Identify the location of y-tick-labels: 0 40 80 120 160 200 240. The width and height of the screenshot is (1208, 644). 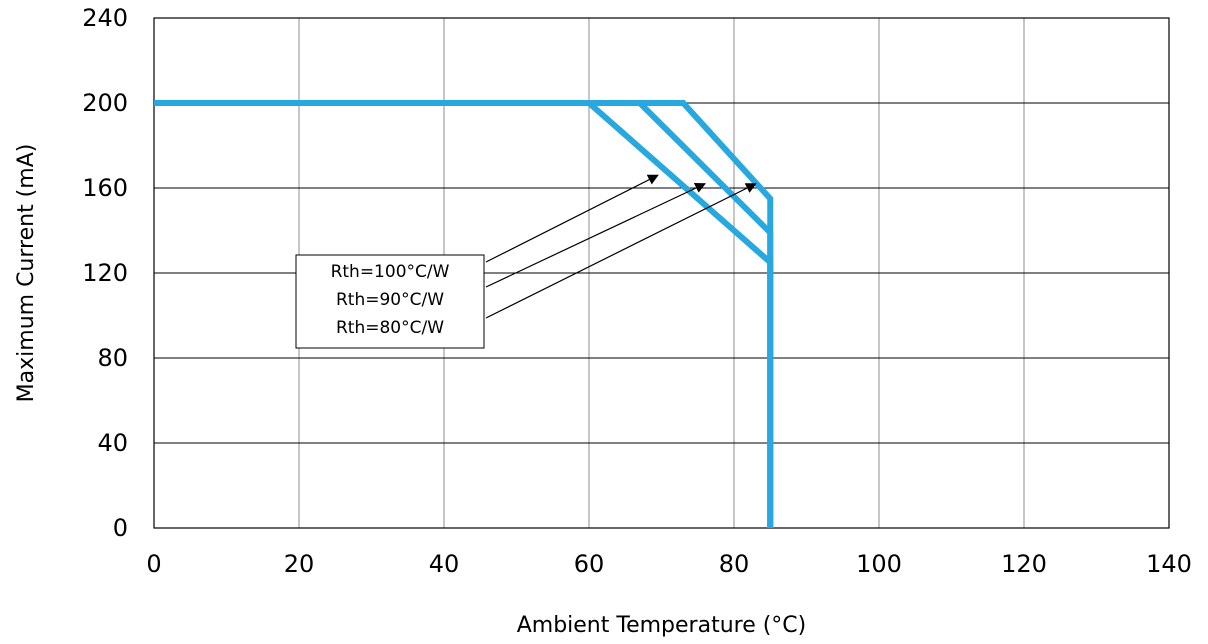
(105, 273).